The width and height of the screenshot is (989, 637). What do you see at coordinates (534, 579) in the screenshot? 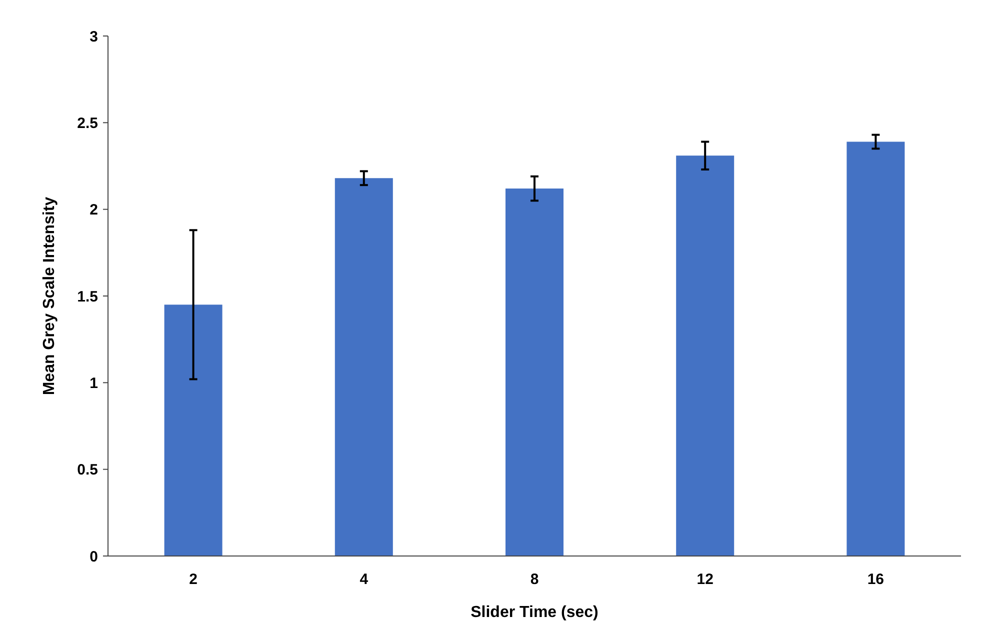
I see `x-tick-label: 8` at bounding box center [534, 579].